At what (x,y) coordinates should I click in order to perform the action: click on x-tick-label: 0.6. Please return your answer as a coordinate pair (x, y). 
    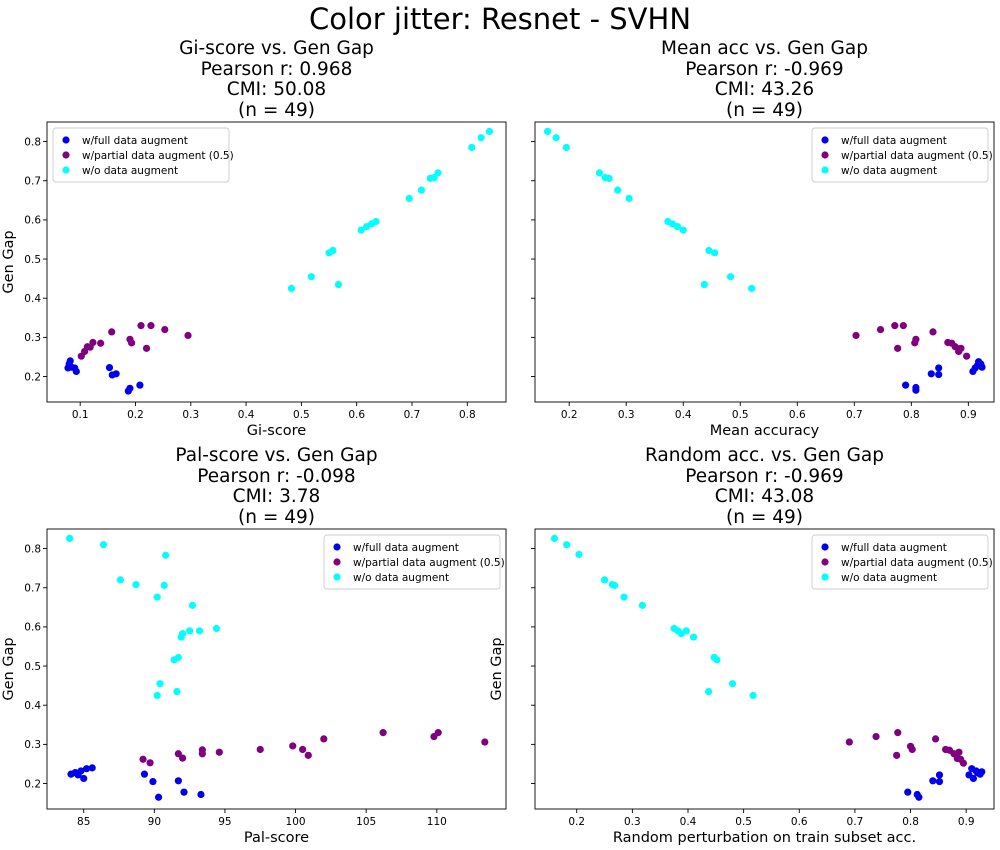
    Looking at the image, I should click on (356, 415).